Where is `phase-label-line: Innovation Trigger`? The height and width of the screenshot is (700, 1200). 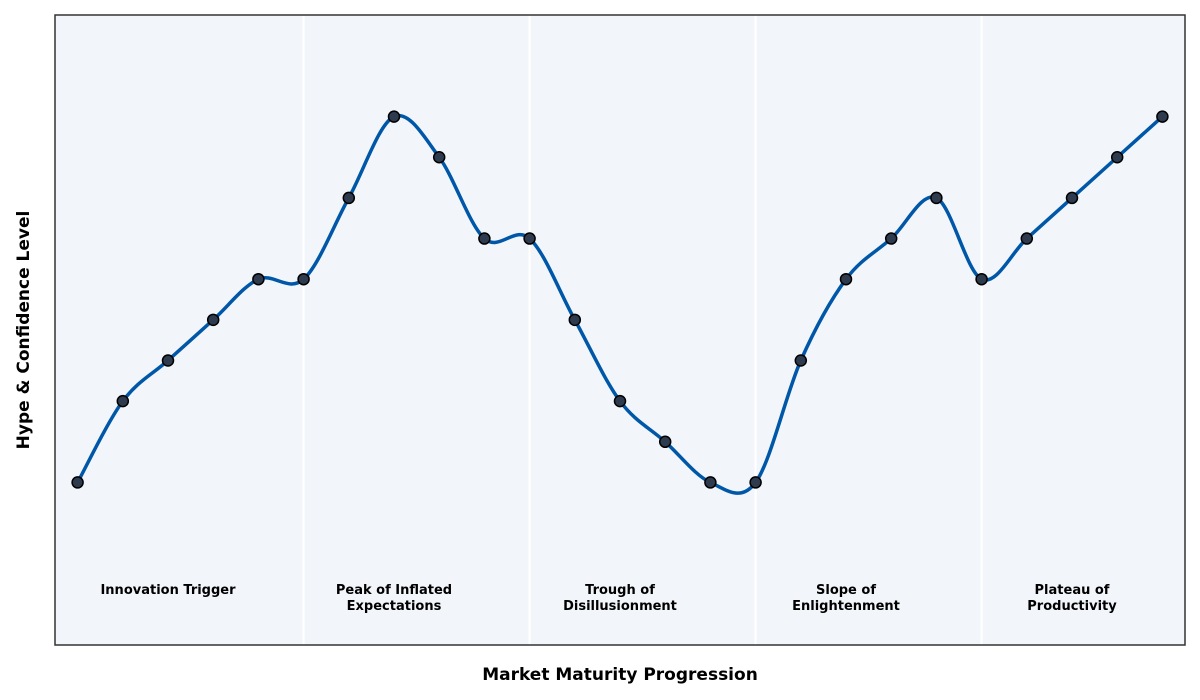
phase-label-line: Innovation Trigger is located at coordinates (168, 590).